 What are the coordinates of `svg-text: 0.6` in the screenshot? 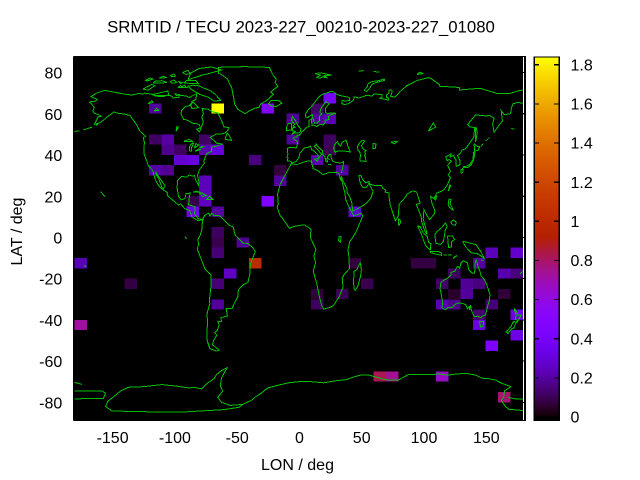 It's located at (582, 300).